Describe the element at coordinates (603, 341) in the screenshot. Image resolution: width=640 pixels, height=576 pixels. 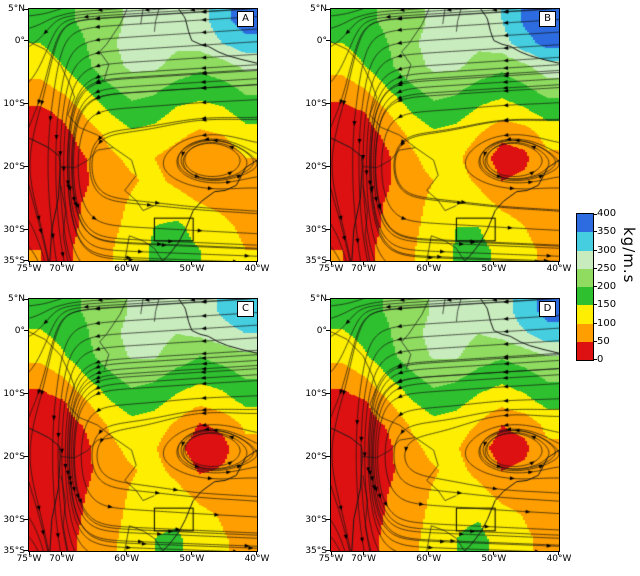
I see `colorbar-tick-label: 50` at that location.